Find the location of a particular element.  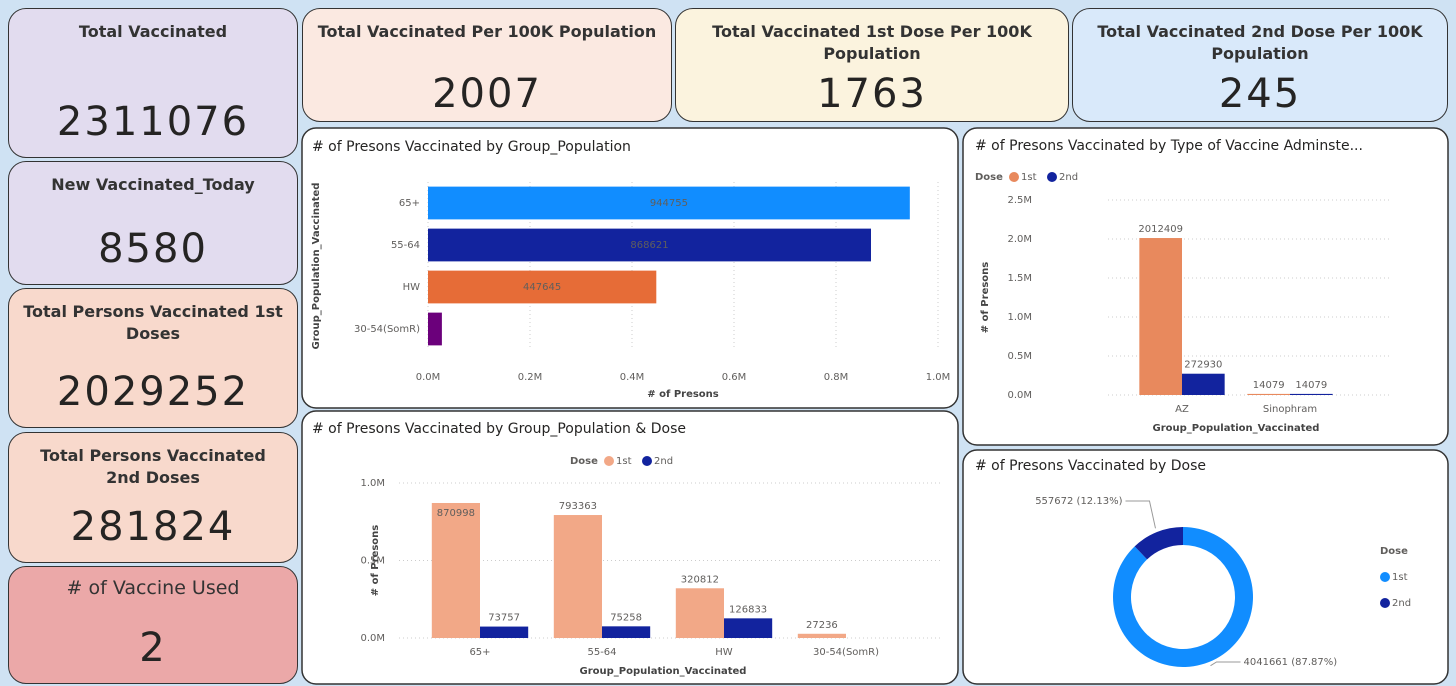

y-tick-label: 55-64 is located at coordinates (405, 245).